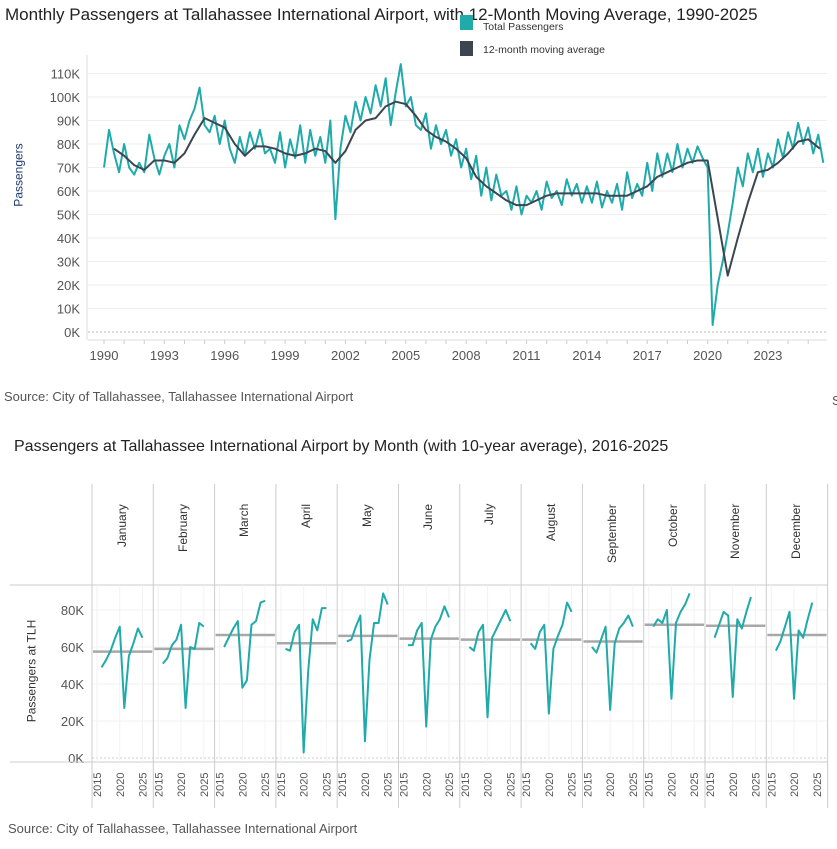 The width and height of the screenshot is (837, 849). Describe the element at coordinates (182, 528) in the screenshot. I see `month-header-label: February` at that location.